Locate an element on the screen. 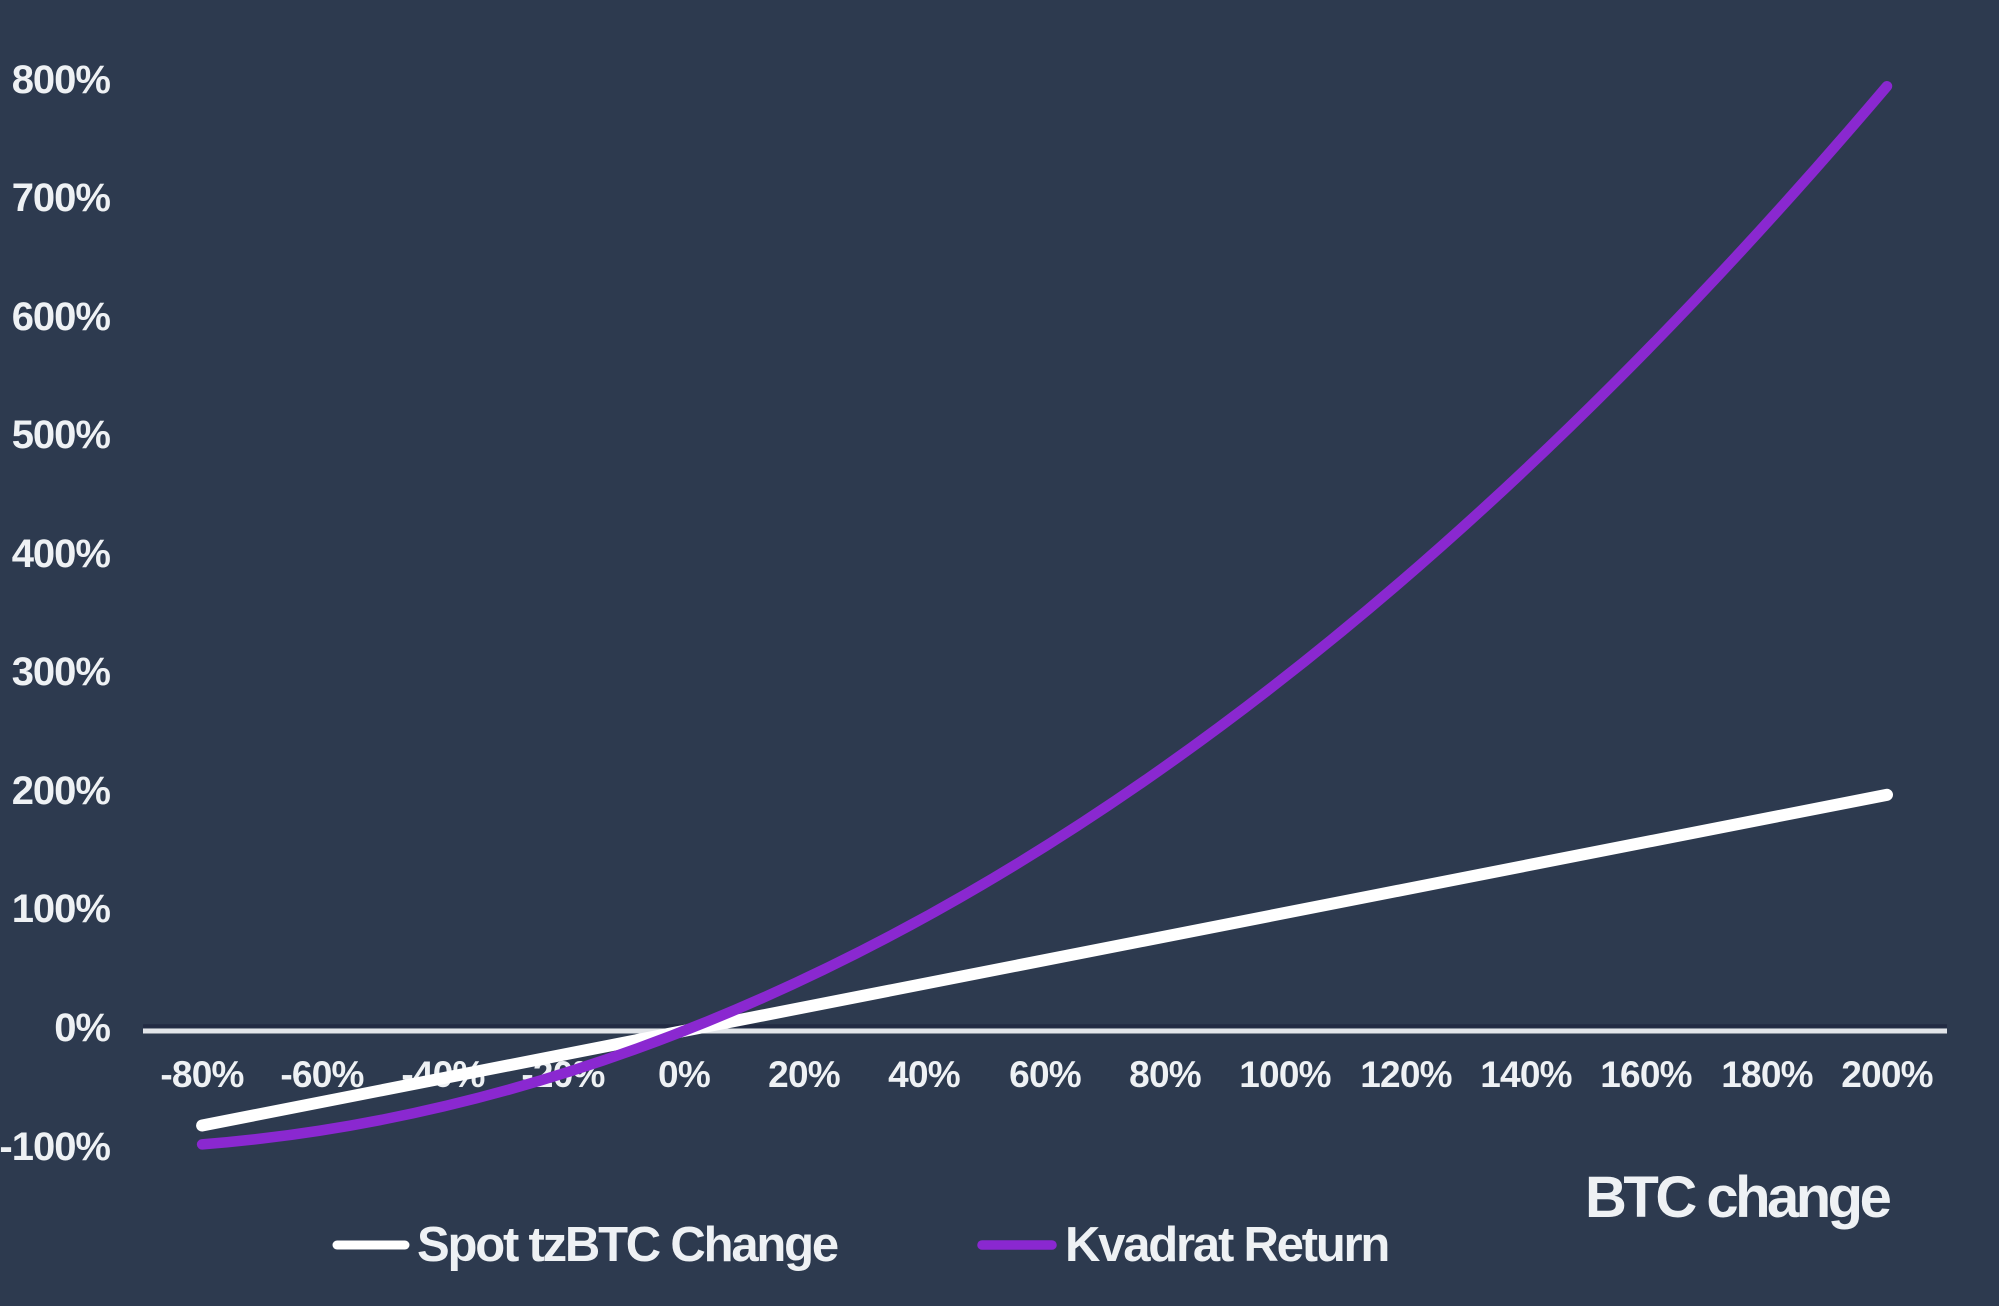 Image resolution: width=1999 pixels, height=1306 pixels. svg-text: 140% is located at coordinates (1525, 1074).